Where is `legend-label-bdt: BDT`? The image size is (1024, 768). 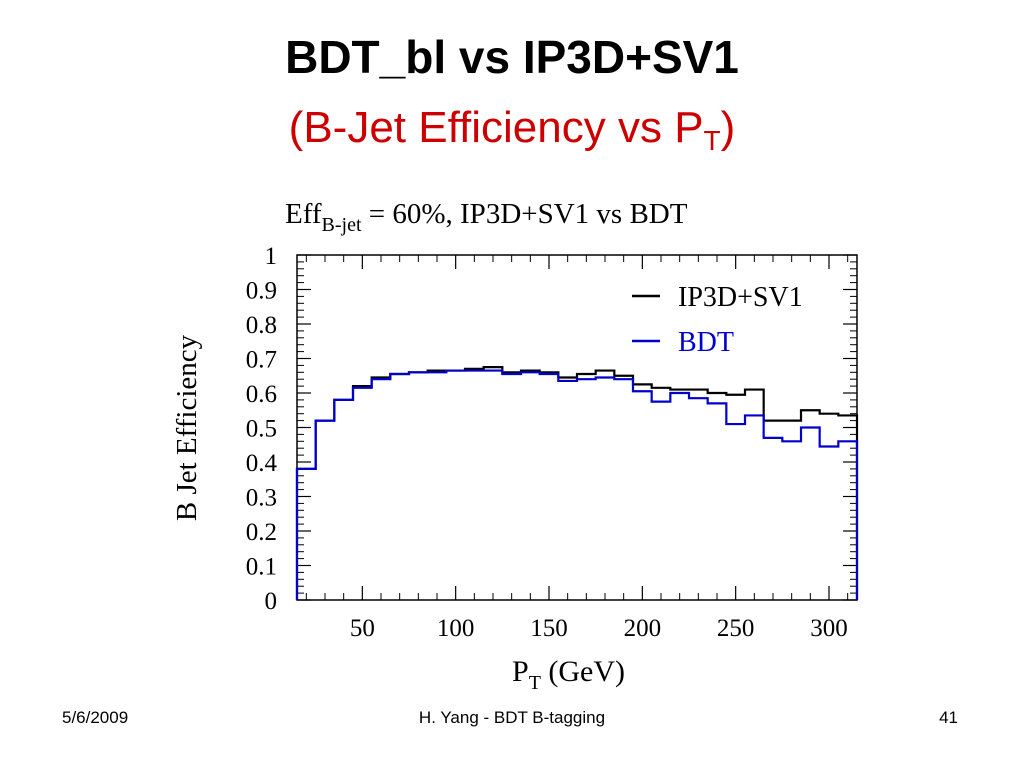 legend-label-bdt: BDT is located at coordinates (706, 342).